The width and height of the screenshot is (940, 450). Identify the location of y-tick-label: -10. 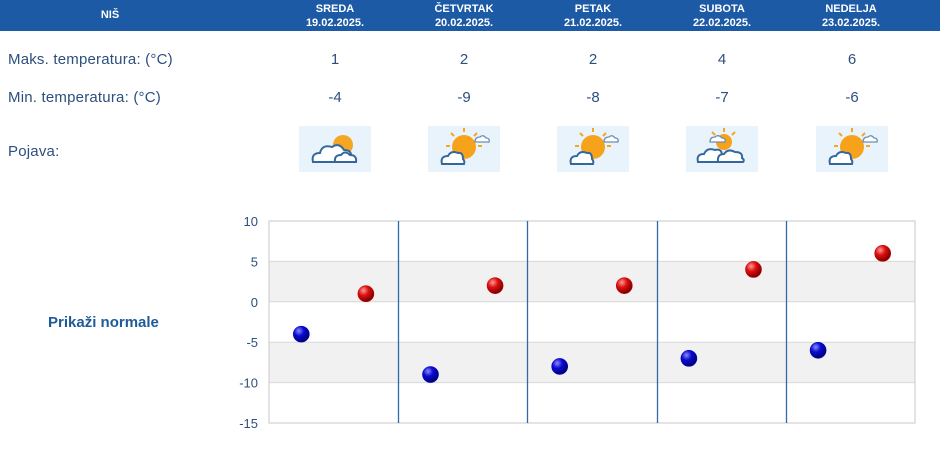
(248, 383).